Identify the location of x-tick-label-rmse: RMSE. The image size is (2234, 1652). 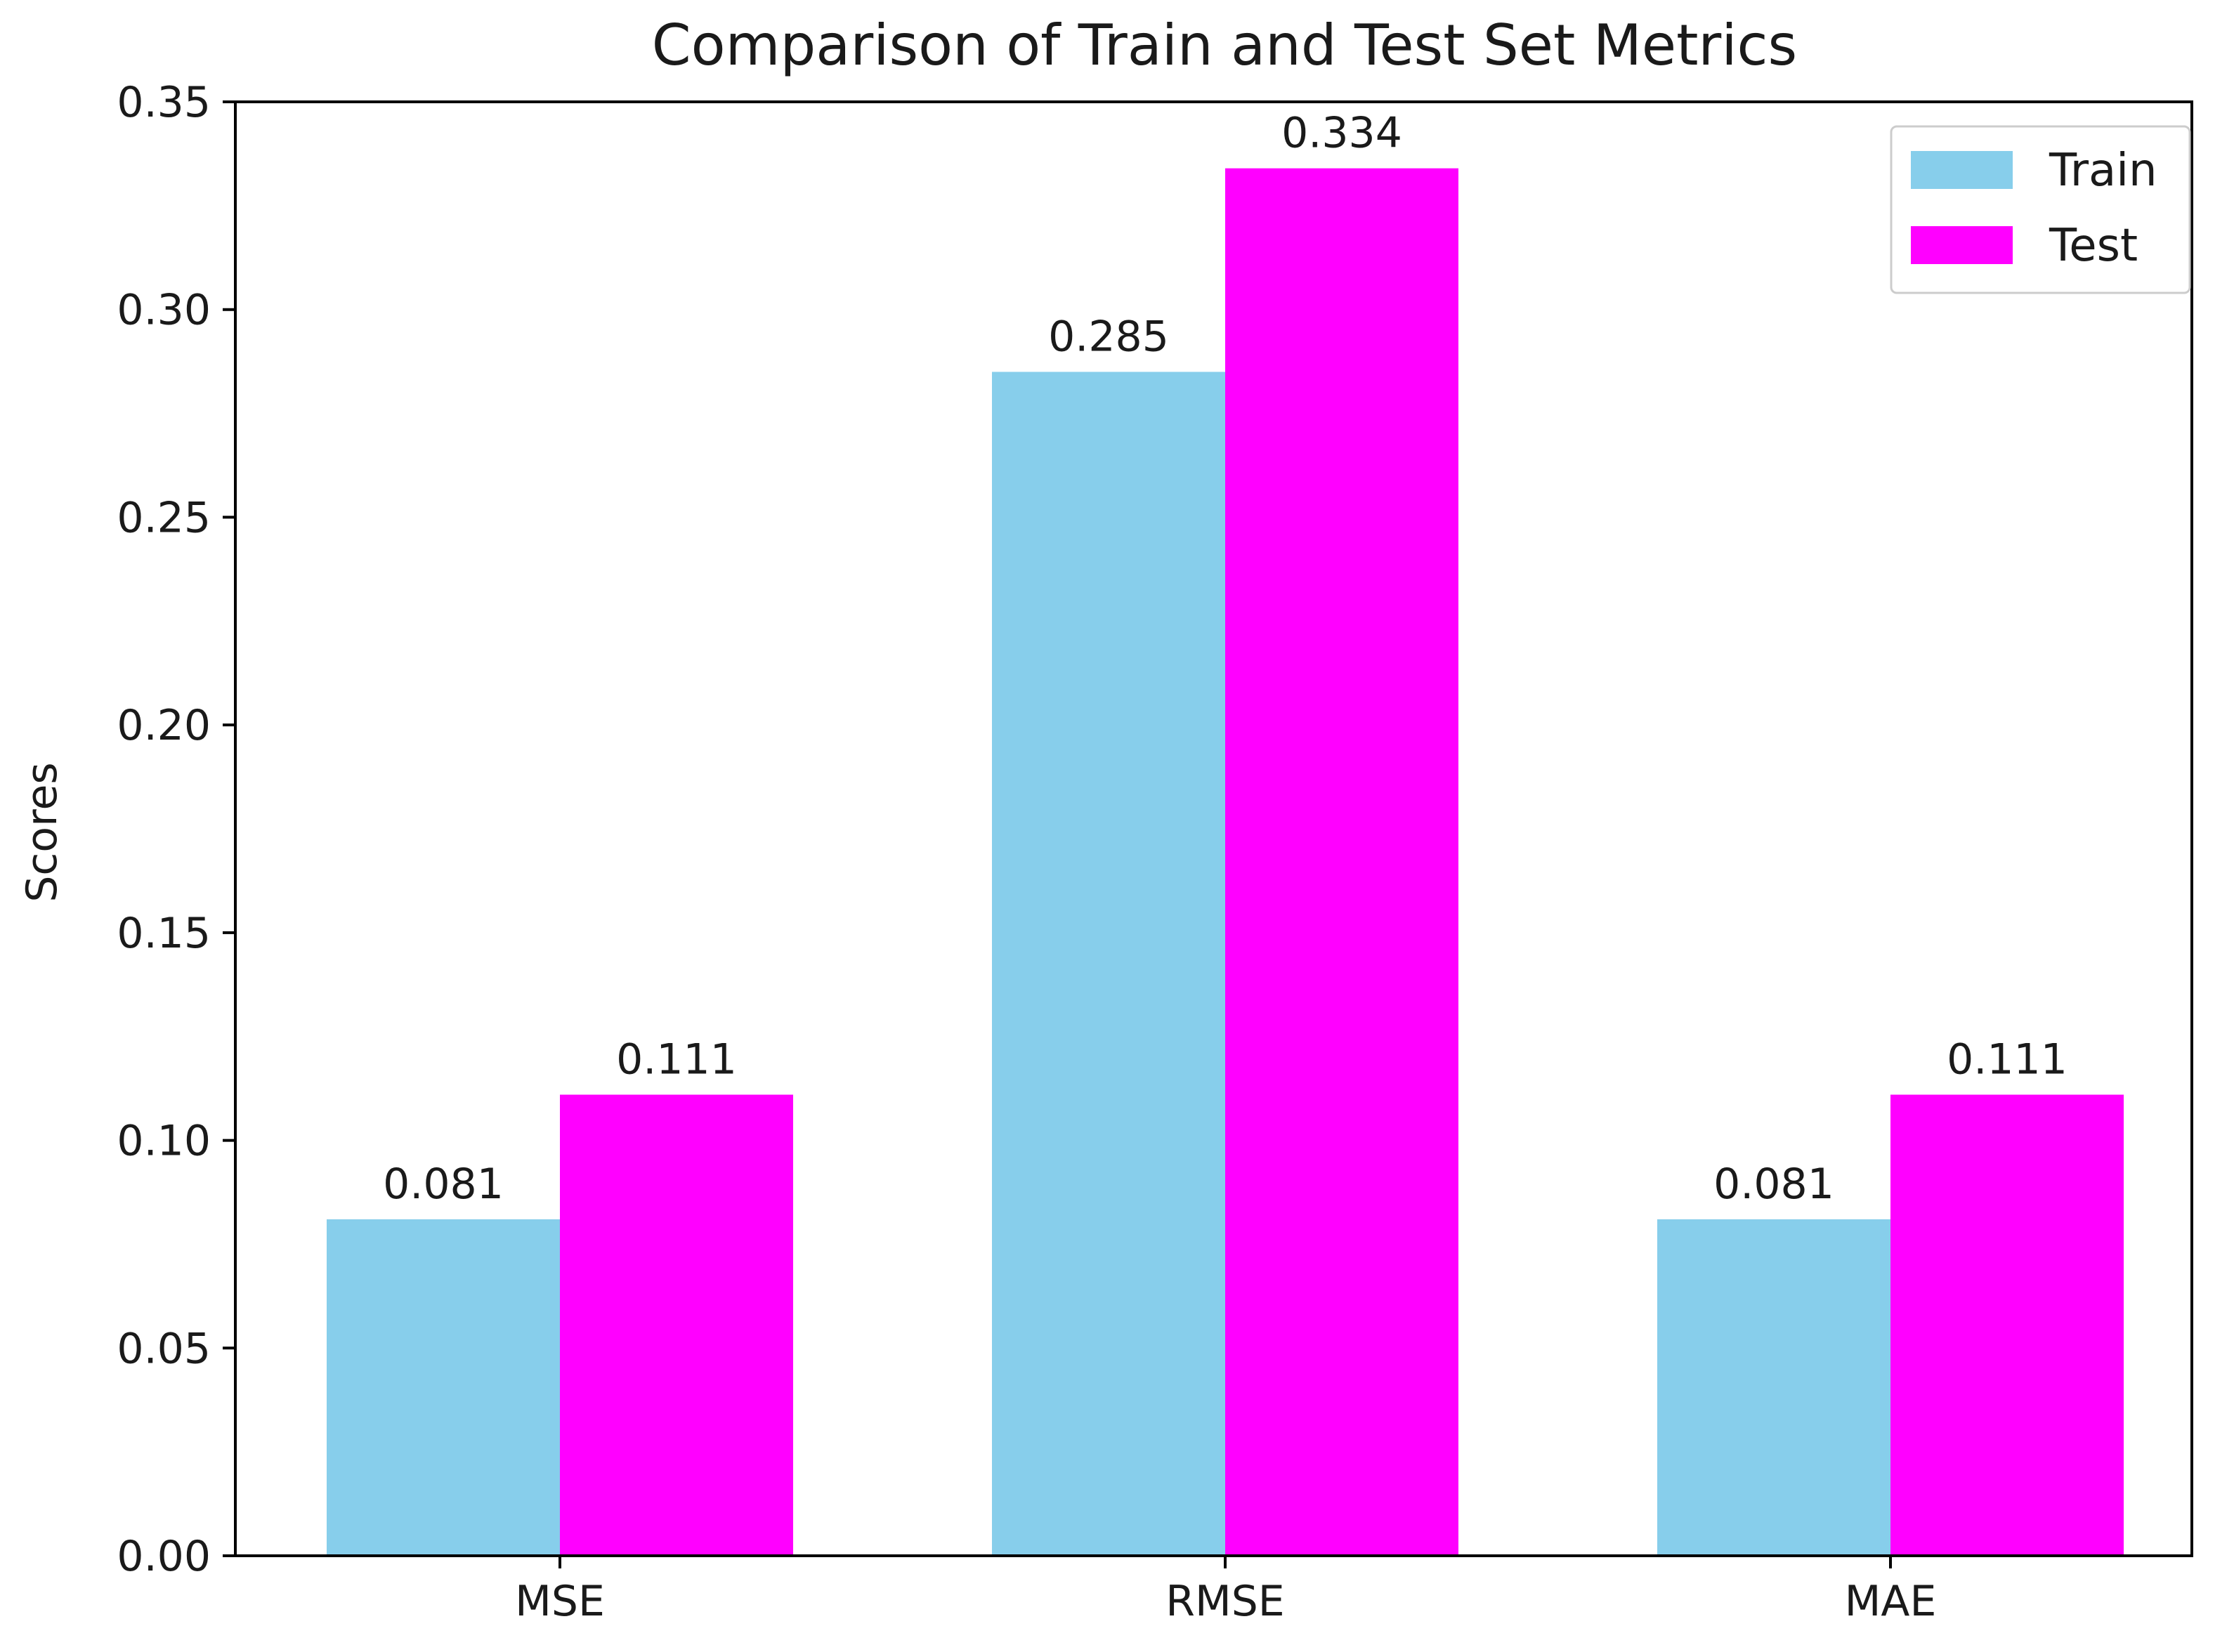
(1224, 1601).